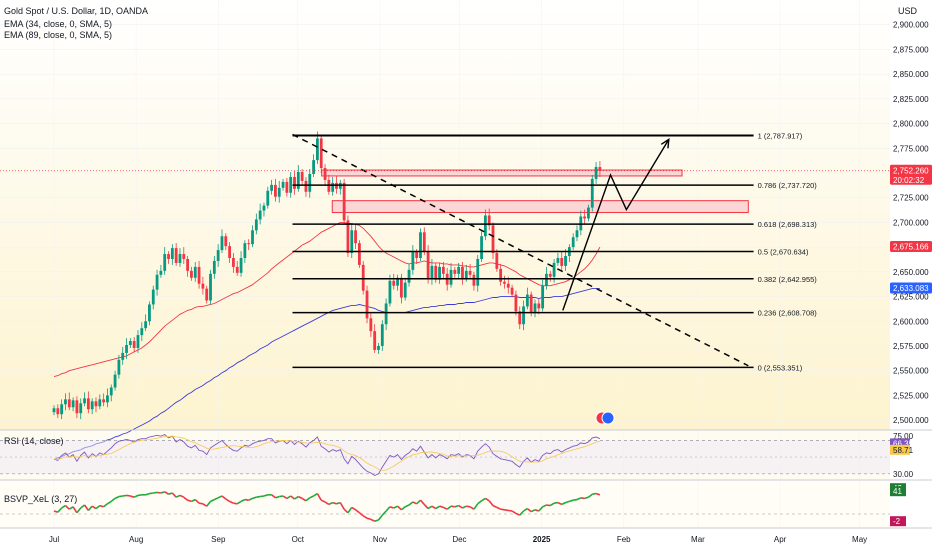  What do you see at coordinates (58, 35) in the screenshot?
I see `ema89-legend: EMA (89, close, 0, SMA, 5)` at bounding box center [58, 35].